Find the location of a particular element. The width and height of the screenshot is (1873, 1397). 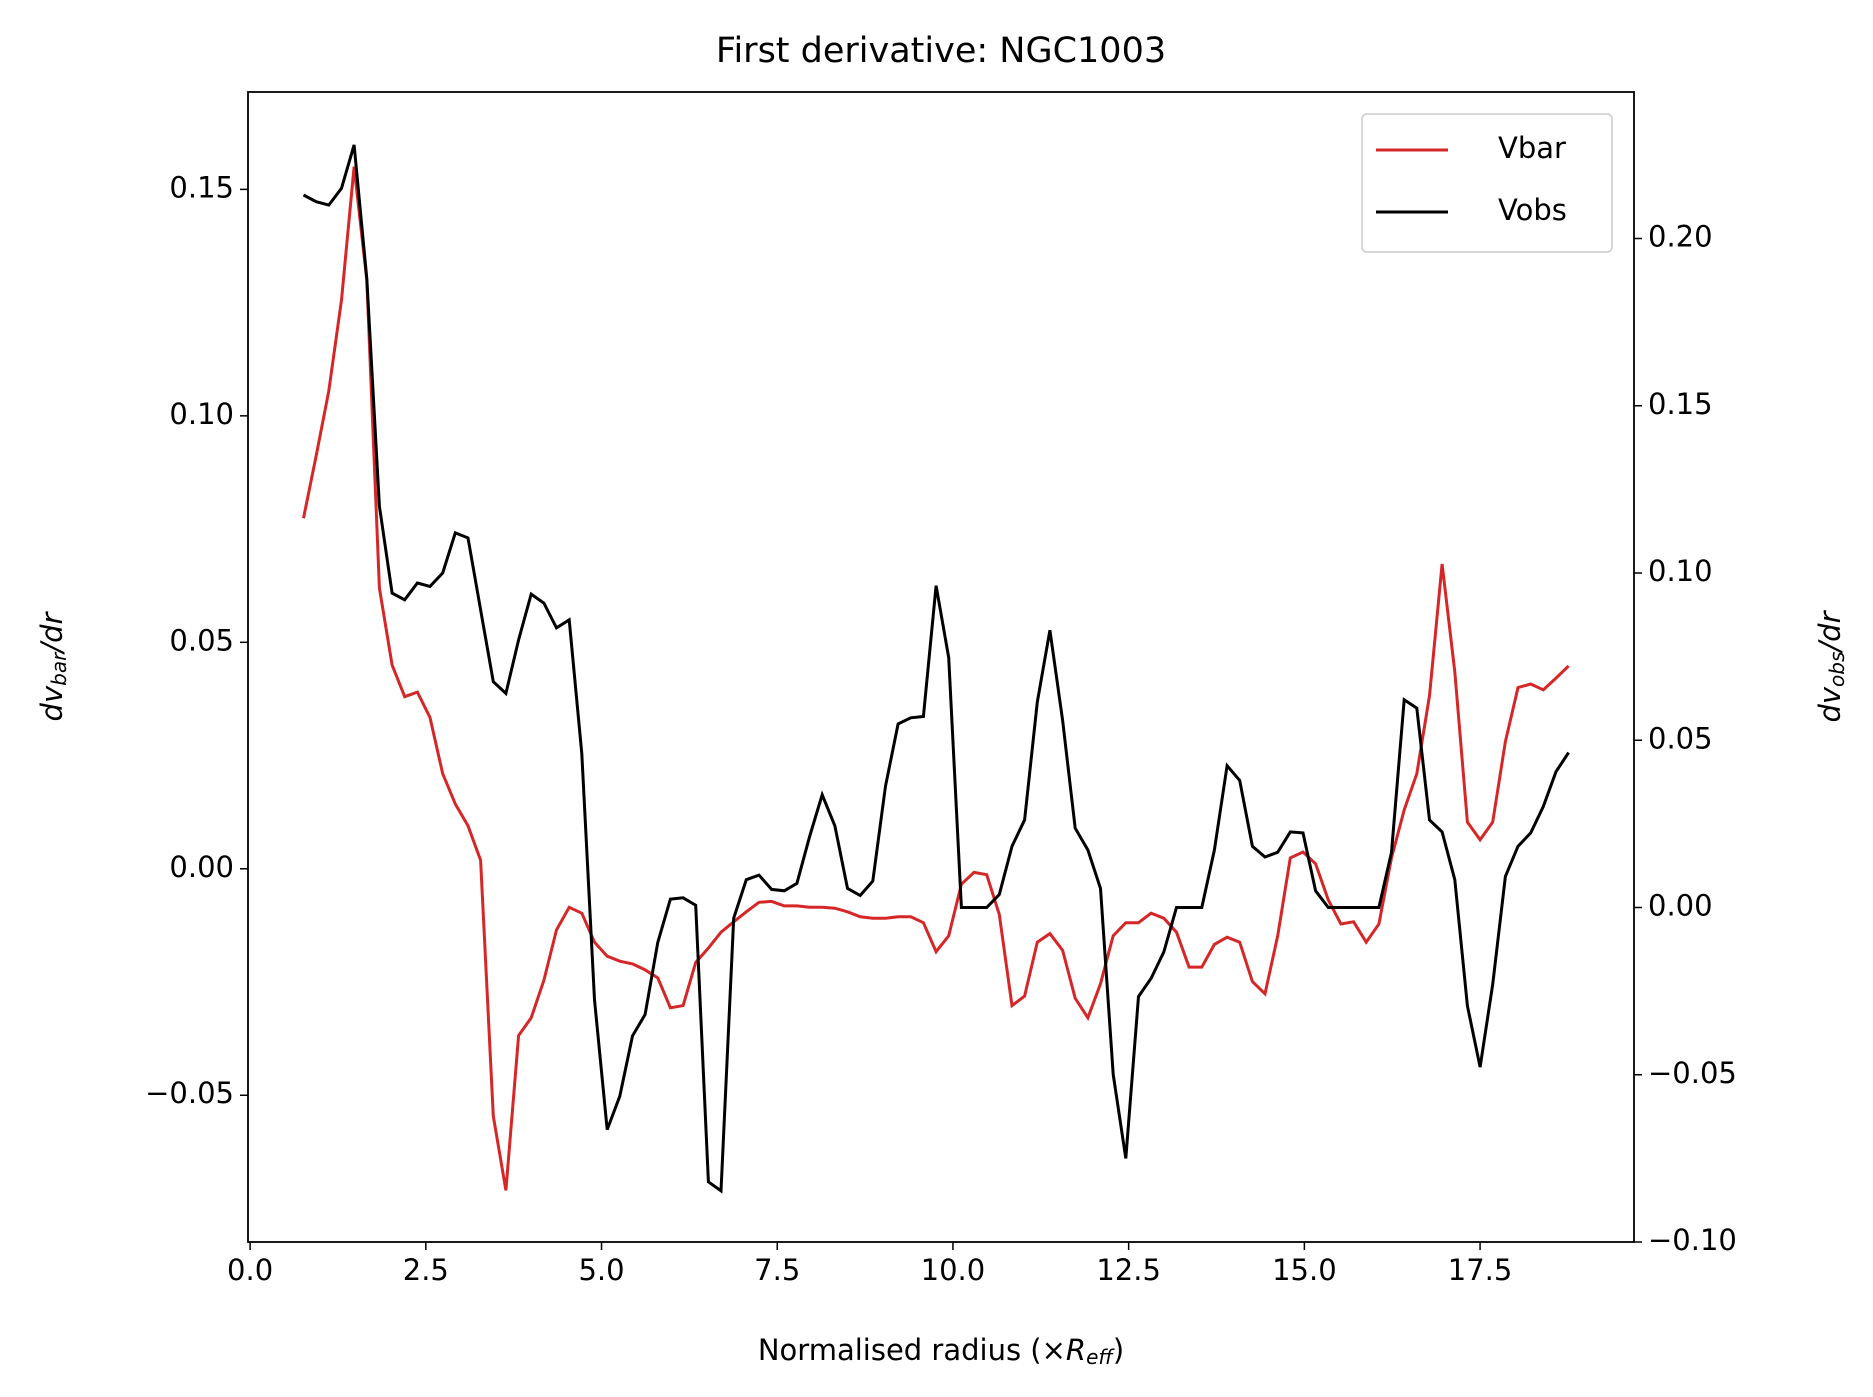

y2-axis-label: dvobs/dr is located at coordinates (1831, 665).